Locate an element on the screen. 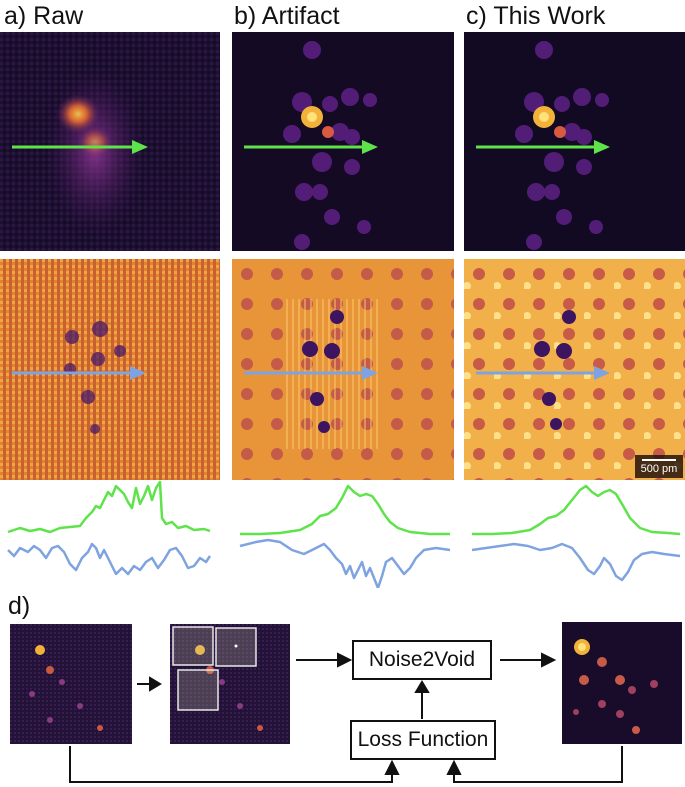 This screenshot has width=685, height=787. panel-label-b: b) Artifact is located at coordinates (287, 16).